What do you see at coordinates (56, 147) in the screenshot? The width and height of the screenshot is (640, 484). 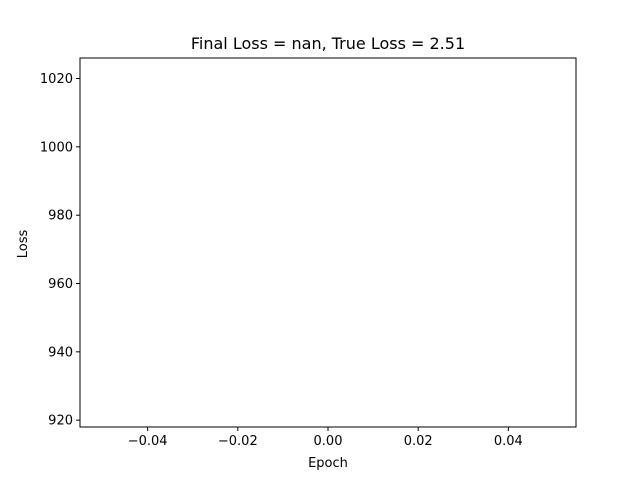 I see `y-tick-label: 1000` at bounding box center [56, 147].